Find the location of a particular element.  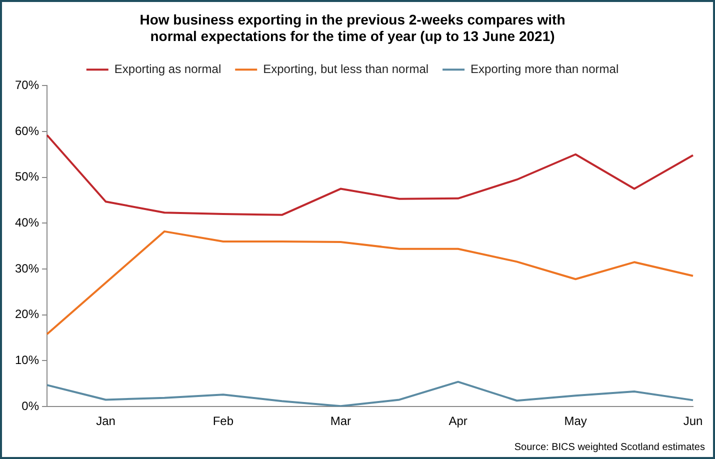

source-note: Source: BICS weighted Scotland estimates is located at coordinates (609, 447).